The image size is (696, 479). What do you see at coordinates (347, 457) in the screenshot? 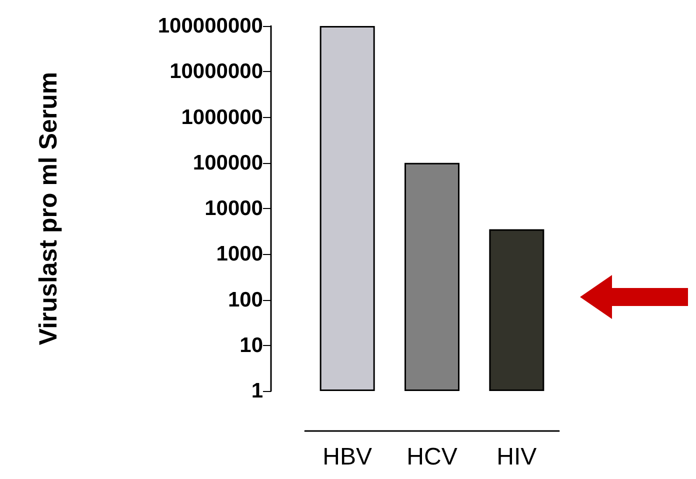
I see `x-tick-label: HBV` at bounding box center [347, 457].